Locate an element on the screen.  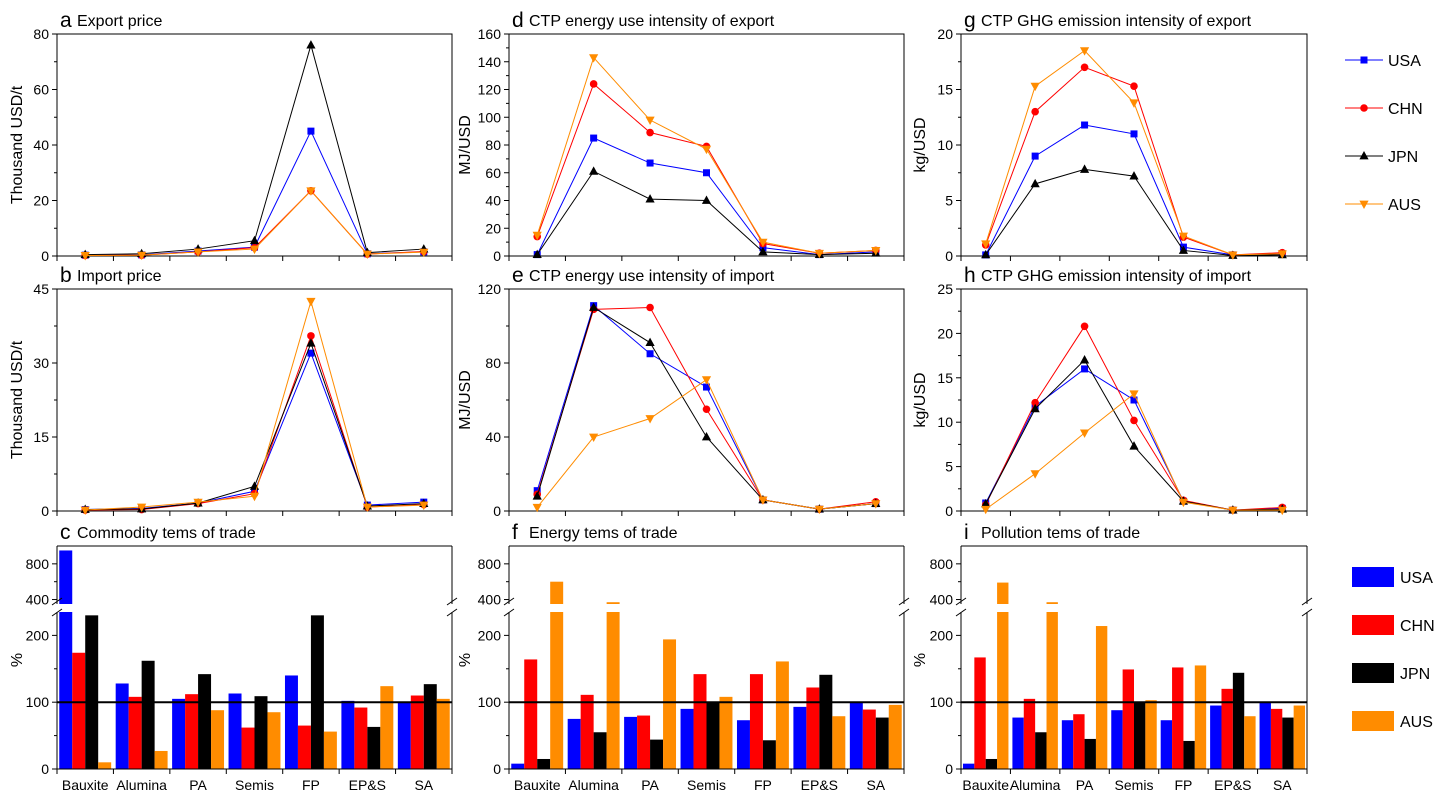
y-axis-title: MJ/USD is located at coordinates (465, 400).